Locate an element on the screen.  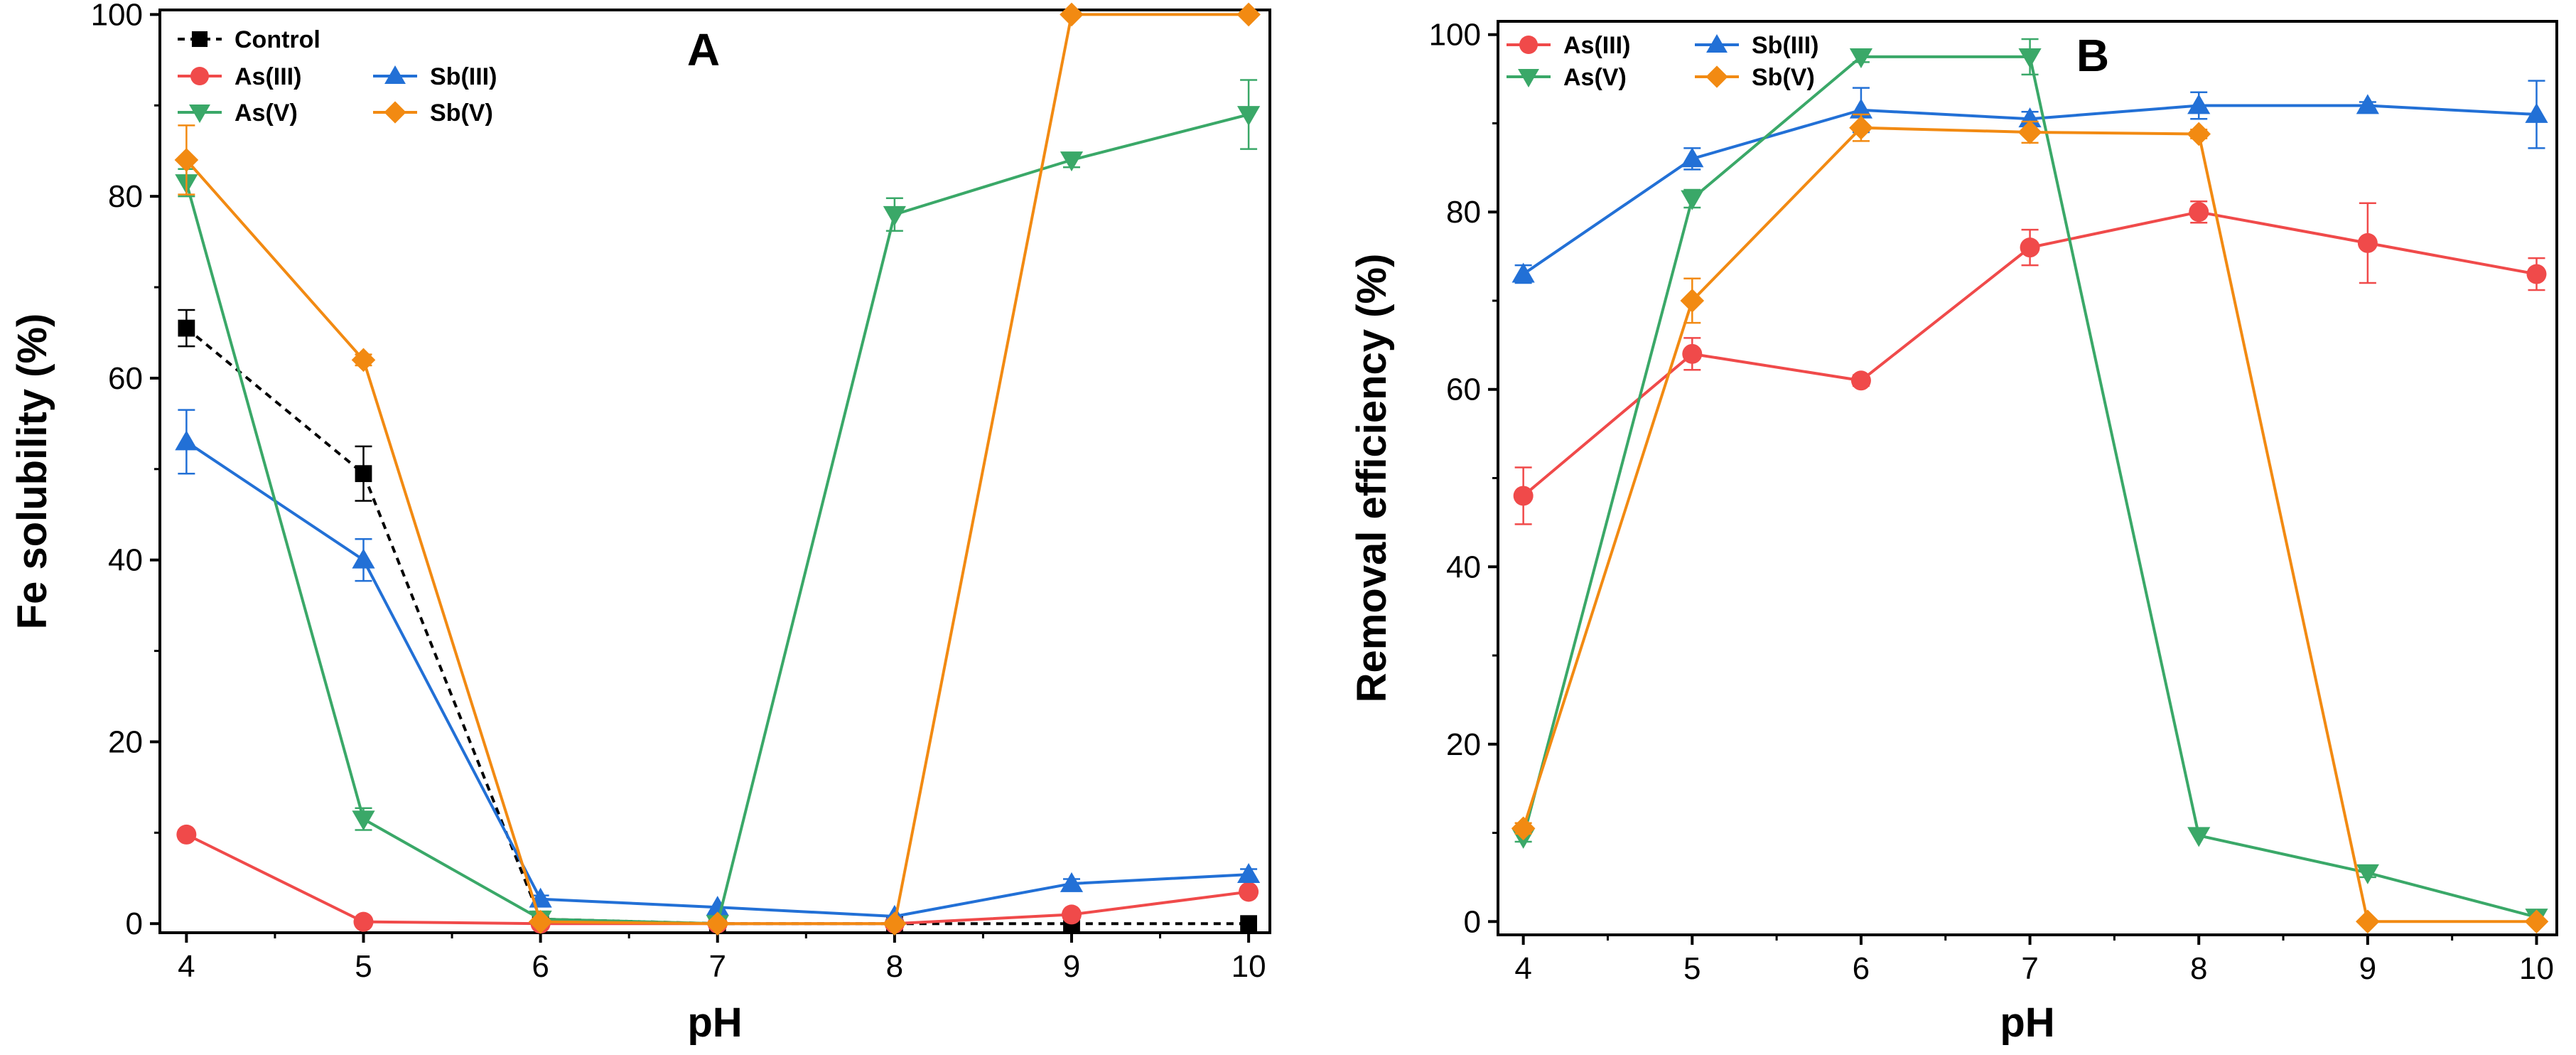
panel-a-legend-entry-sb-iii: Sb(III) is located at coordinates (435, 77).